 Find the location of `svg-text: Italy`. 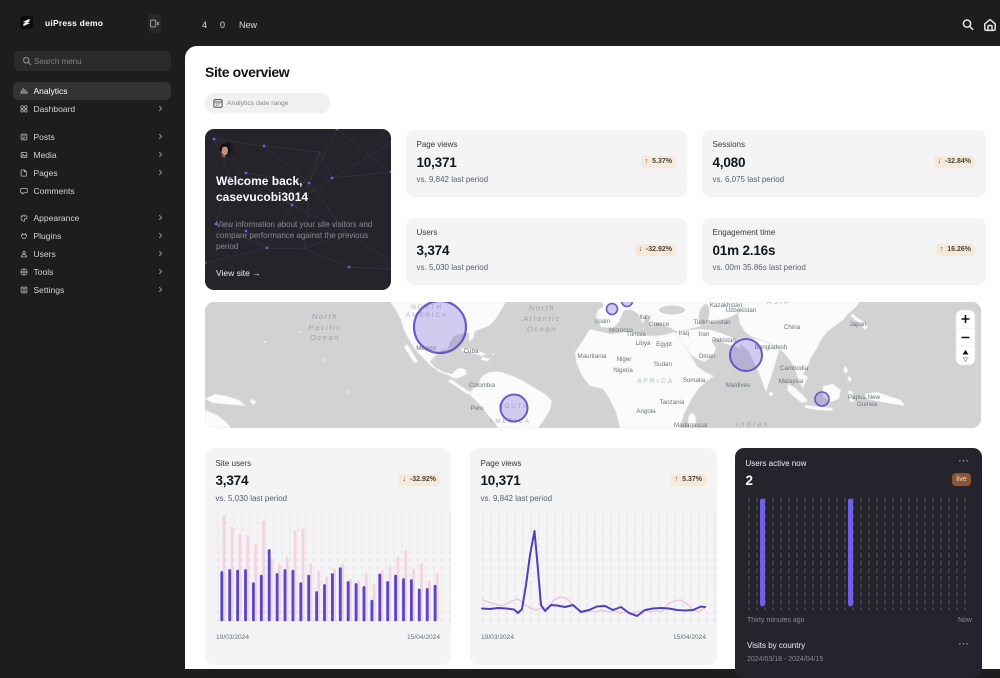

svg-text: Italy is located at coordinates (645, 317).